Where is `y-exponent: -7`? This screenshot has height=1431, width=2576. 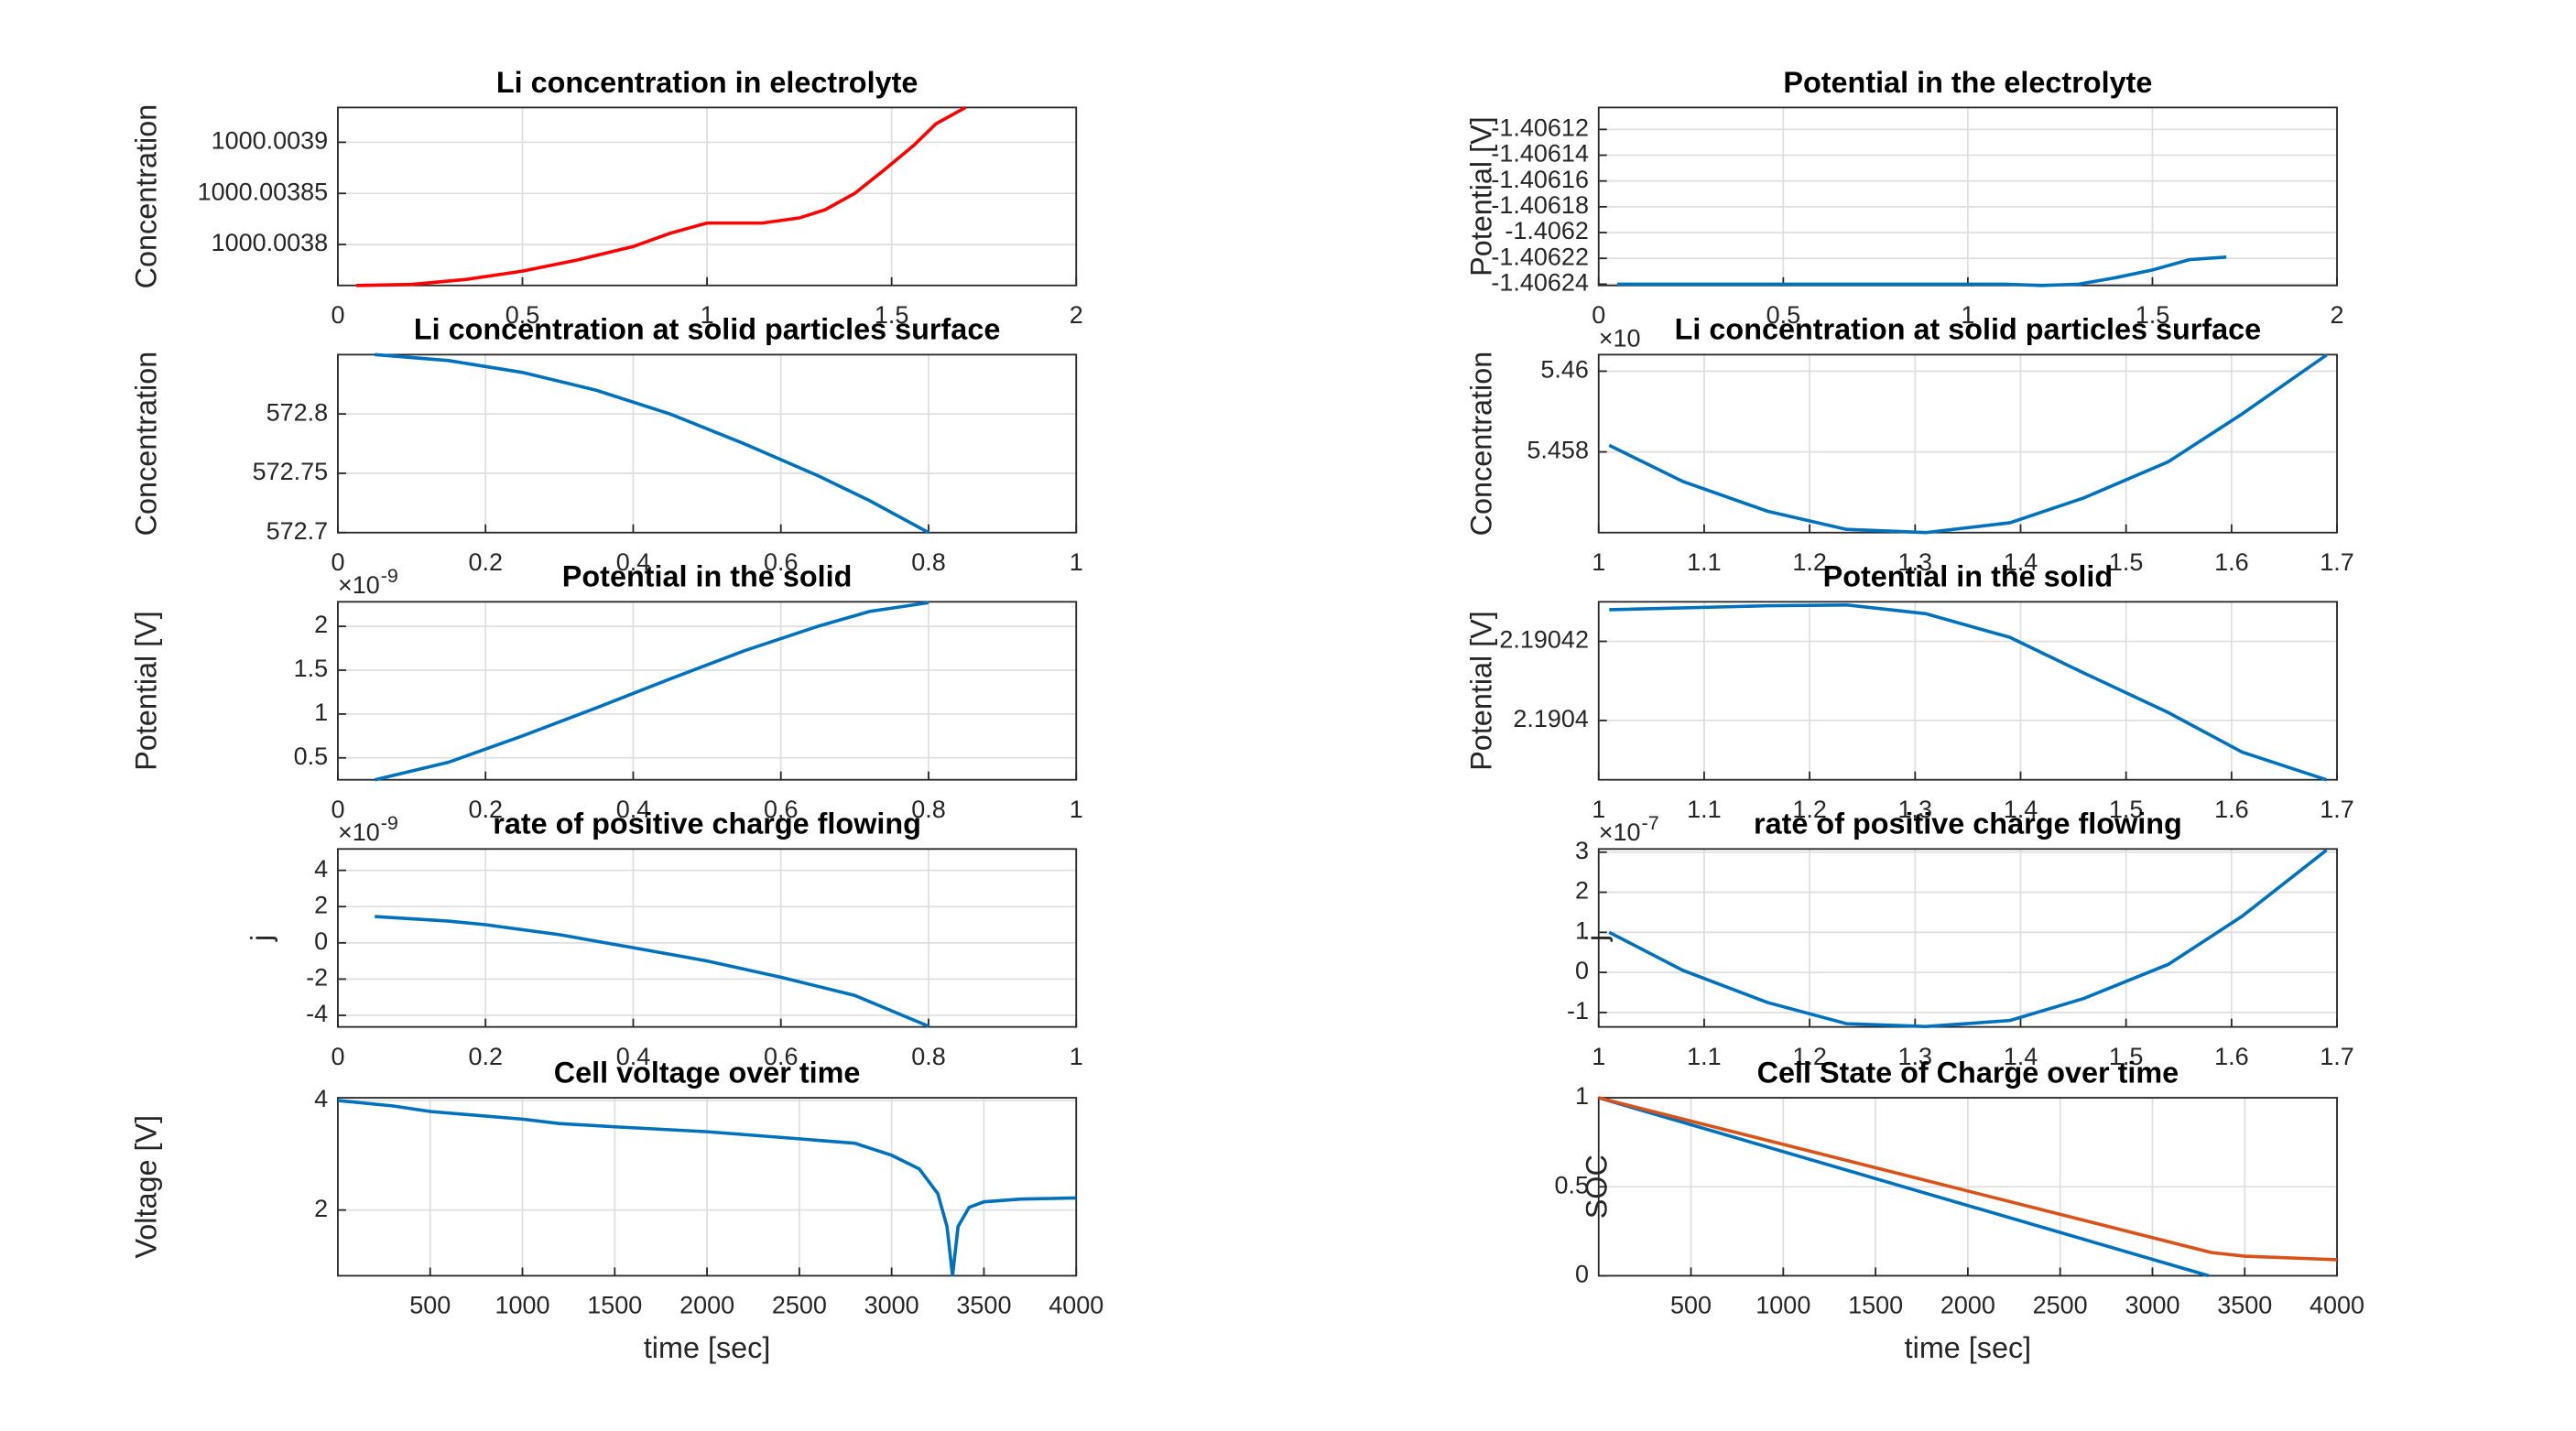 y-exponent: -7 is located at coordinates (1650, 822).